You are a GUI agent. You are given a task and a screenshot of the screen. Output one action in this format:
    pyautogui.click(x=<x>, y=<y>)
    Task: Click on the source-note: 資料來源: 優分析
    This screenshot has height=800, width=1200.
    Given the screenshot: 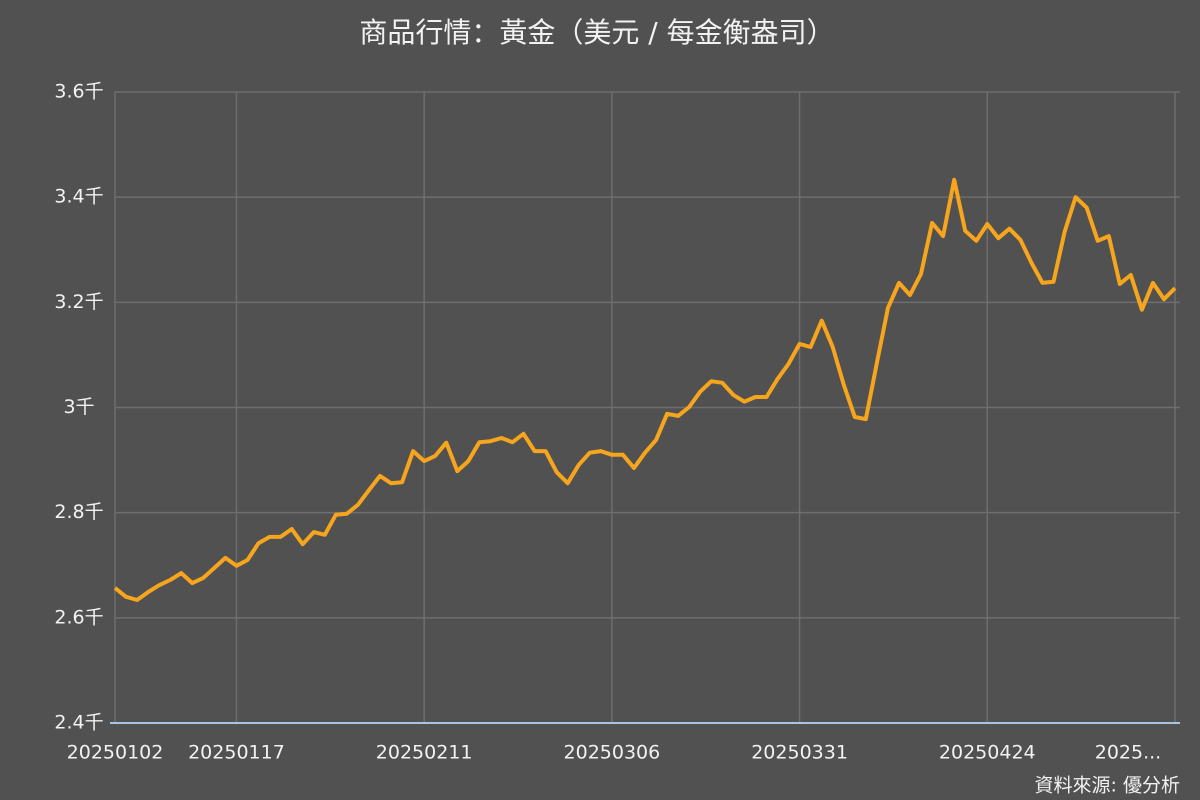 What is the action you would take?
    pyautogui.click(x=1107, y=786)
    